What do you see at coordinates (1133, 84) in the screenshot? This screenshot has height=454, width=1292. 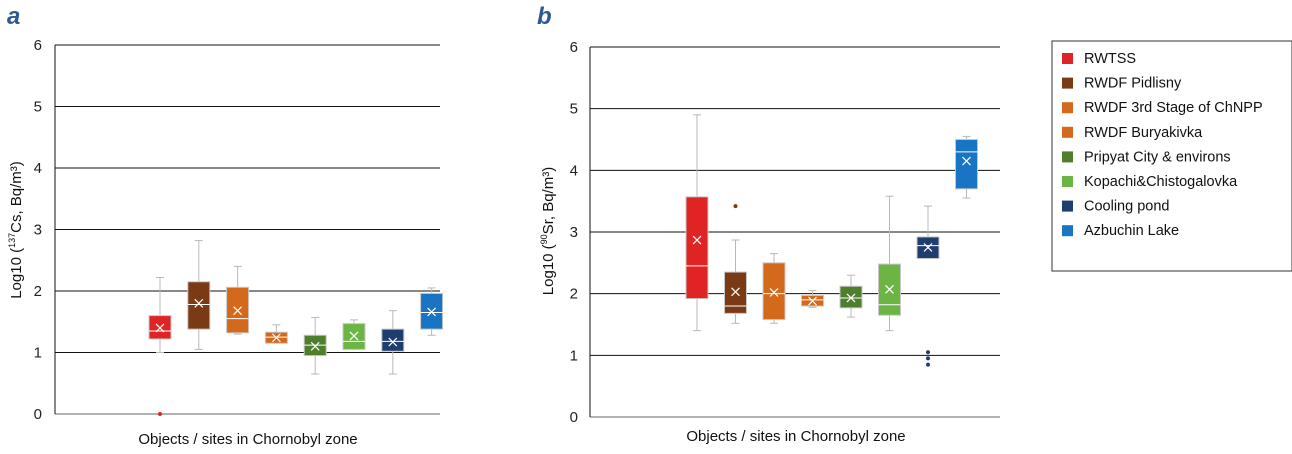 I see `legend-label: RWDF Pidlisny` at bounding box center [1133, 84].